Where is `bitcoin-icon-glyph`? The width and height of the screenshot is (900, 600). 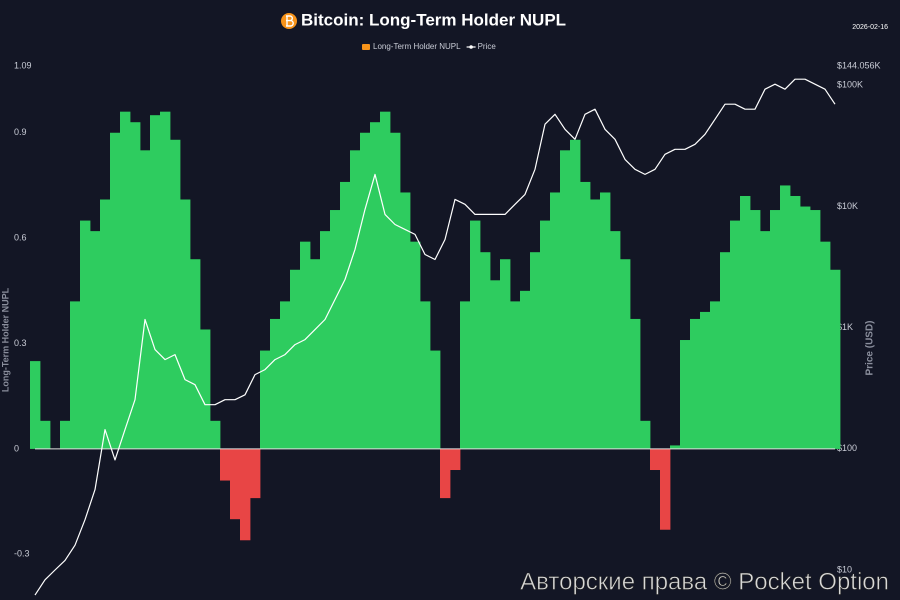
bitcoin-icon-glyph is located at coordinates (290, 21).